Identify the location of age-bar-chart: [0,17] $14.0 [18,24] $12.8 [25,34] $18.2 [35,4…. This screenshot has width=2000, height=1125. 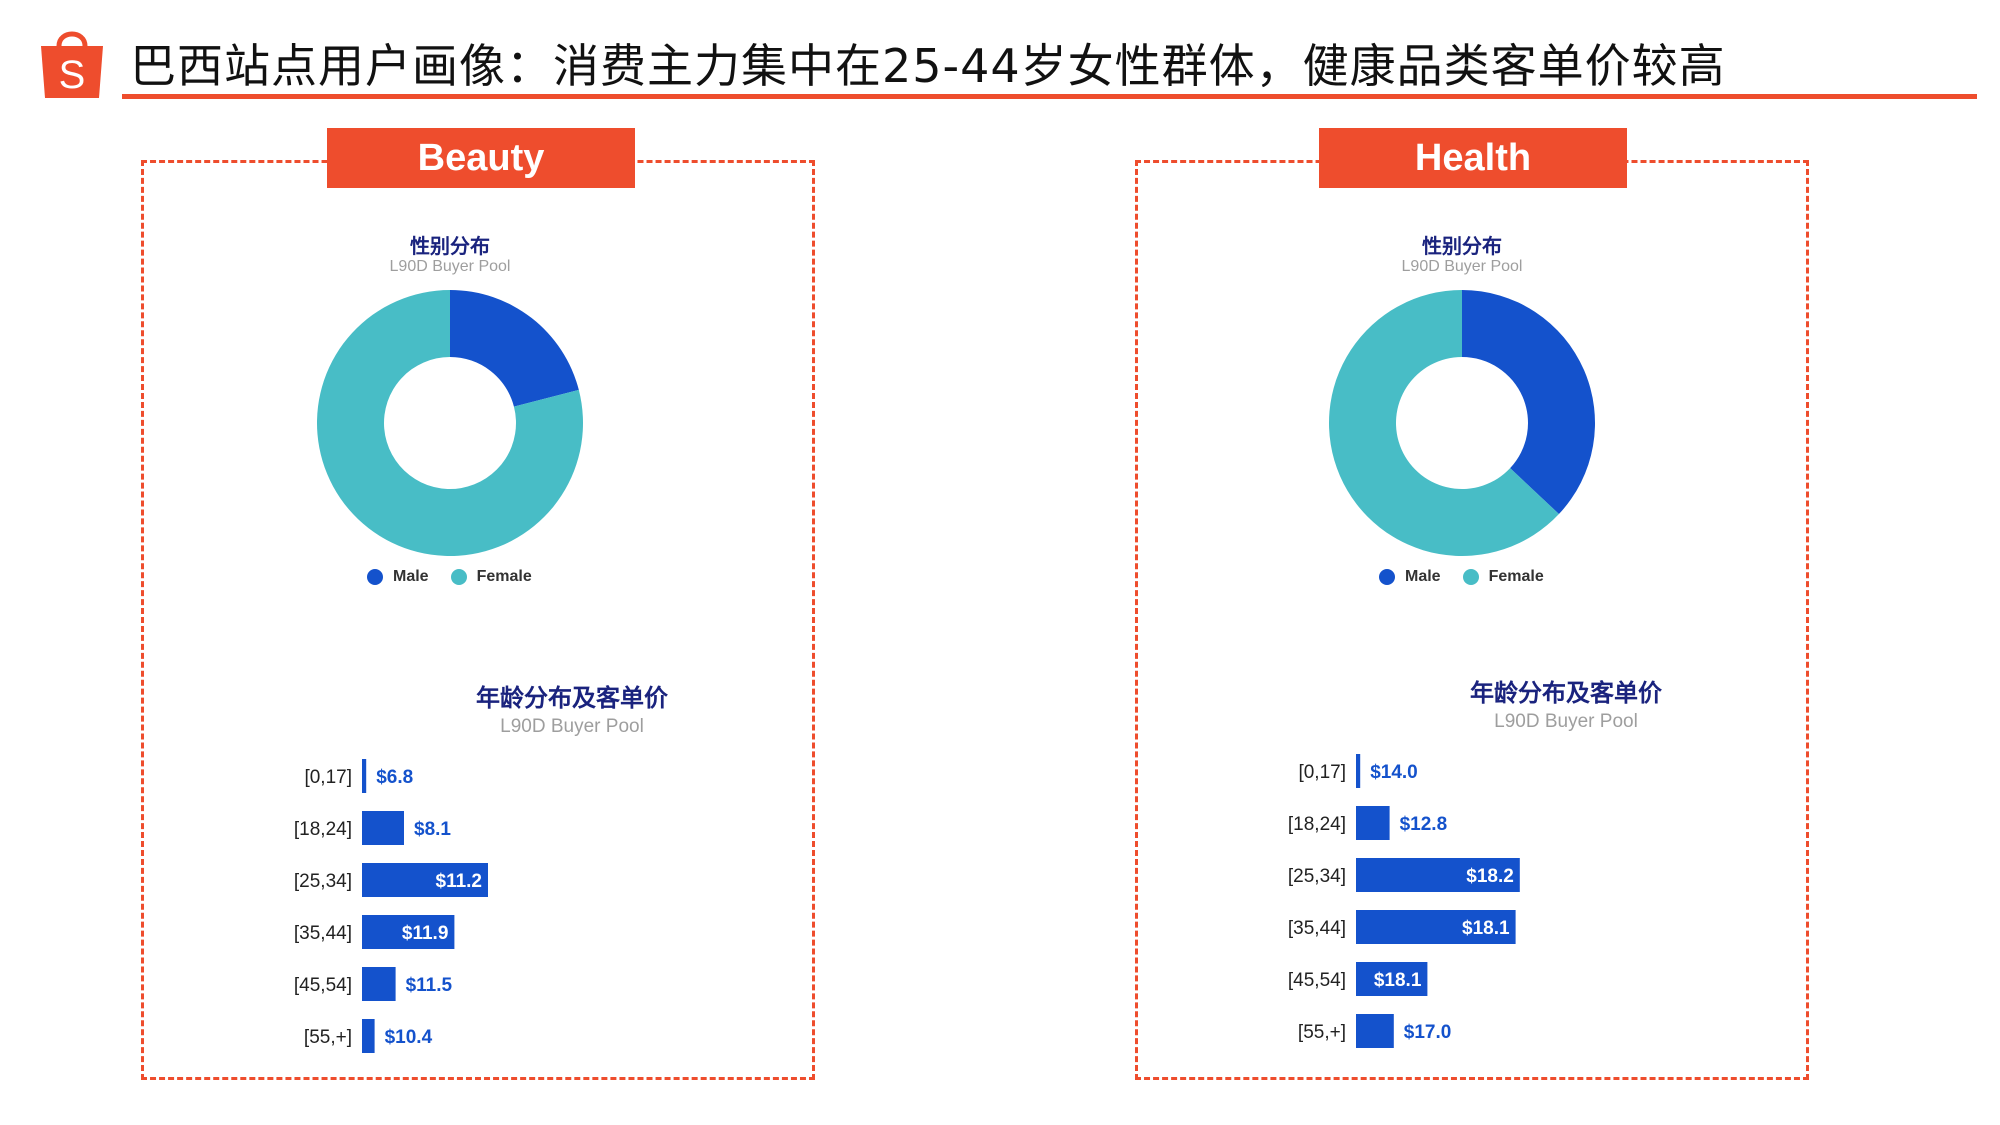
(1404, 901).